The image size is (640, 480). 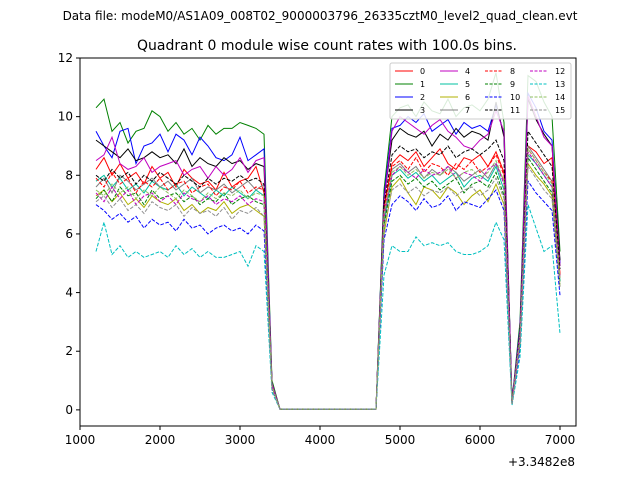 I want to click on legend-label-1: 1, so click(x=422, y=84).